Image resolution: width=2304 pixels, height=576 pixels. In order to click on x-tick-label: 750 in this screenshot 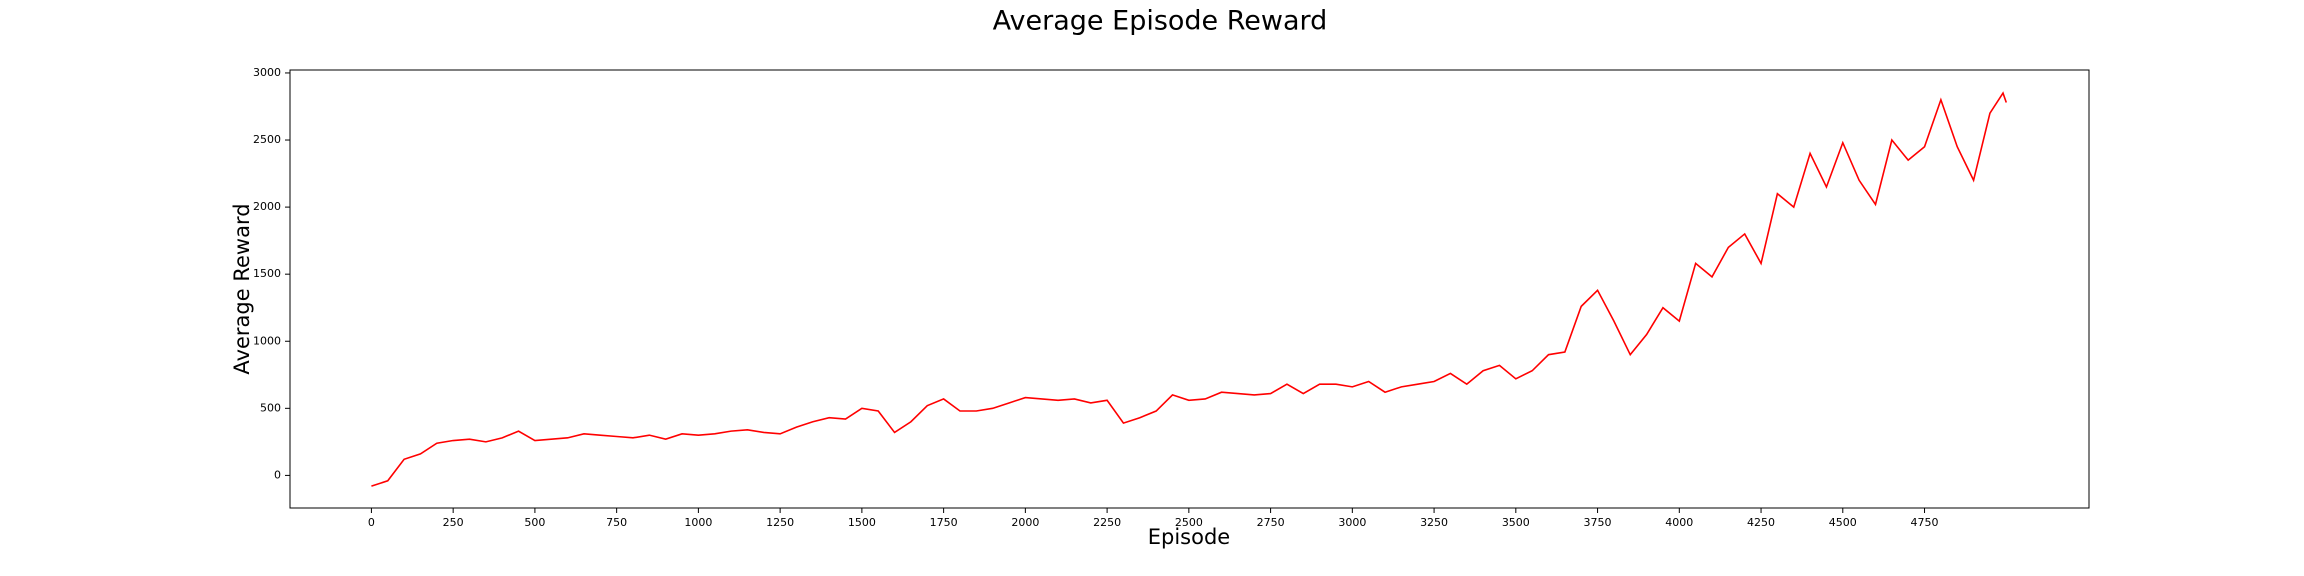, I will do `click(616, 522)`.